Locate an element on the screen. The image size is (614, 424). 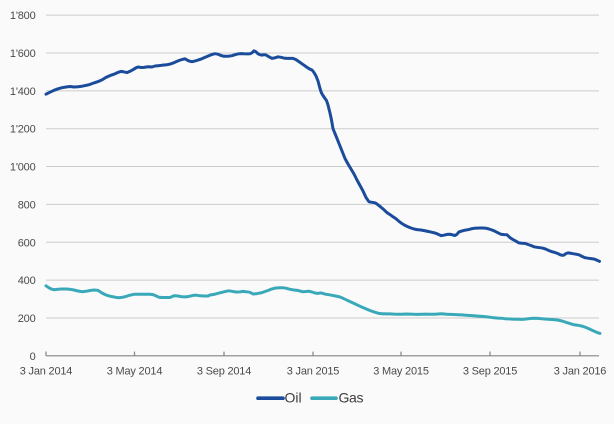
svg-text: 3 May 2014 is located at coordinates (135, 372).